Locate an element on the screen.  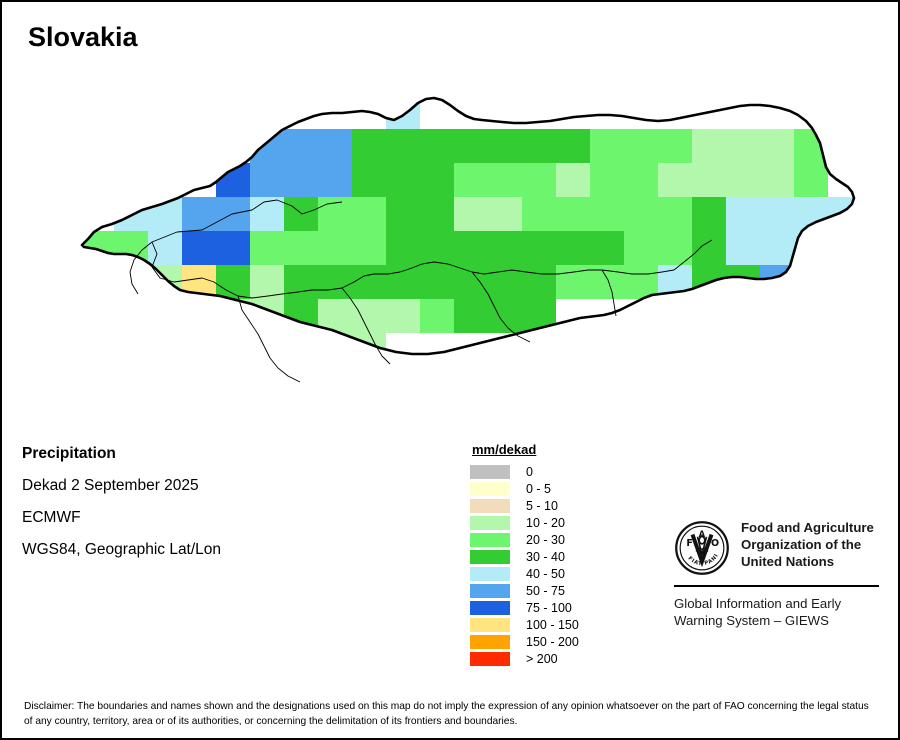
svg-text: O is located at coordinates (715, 543).